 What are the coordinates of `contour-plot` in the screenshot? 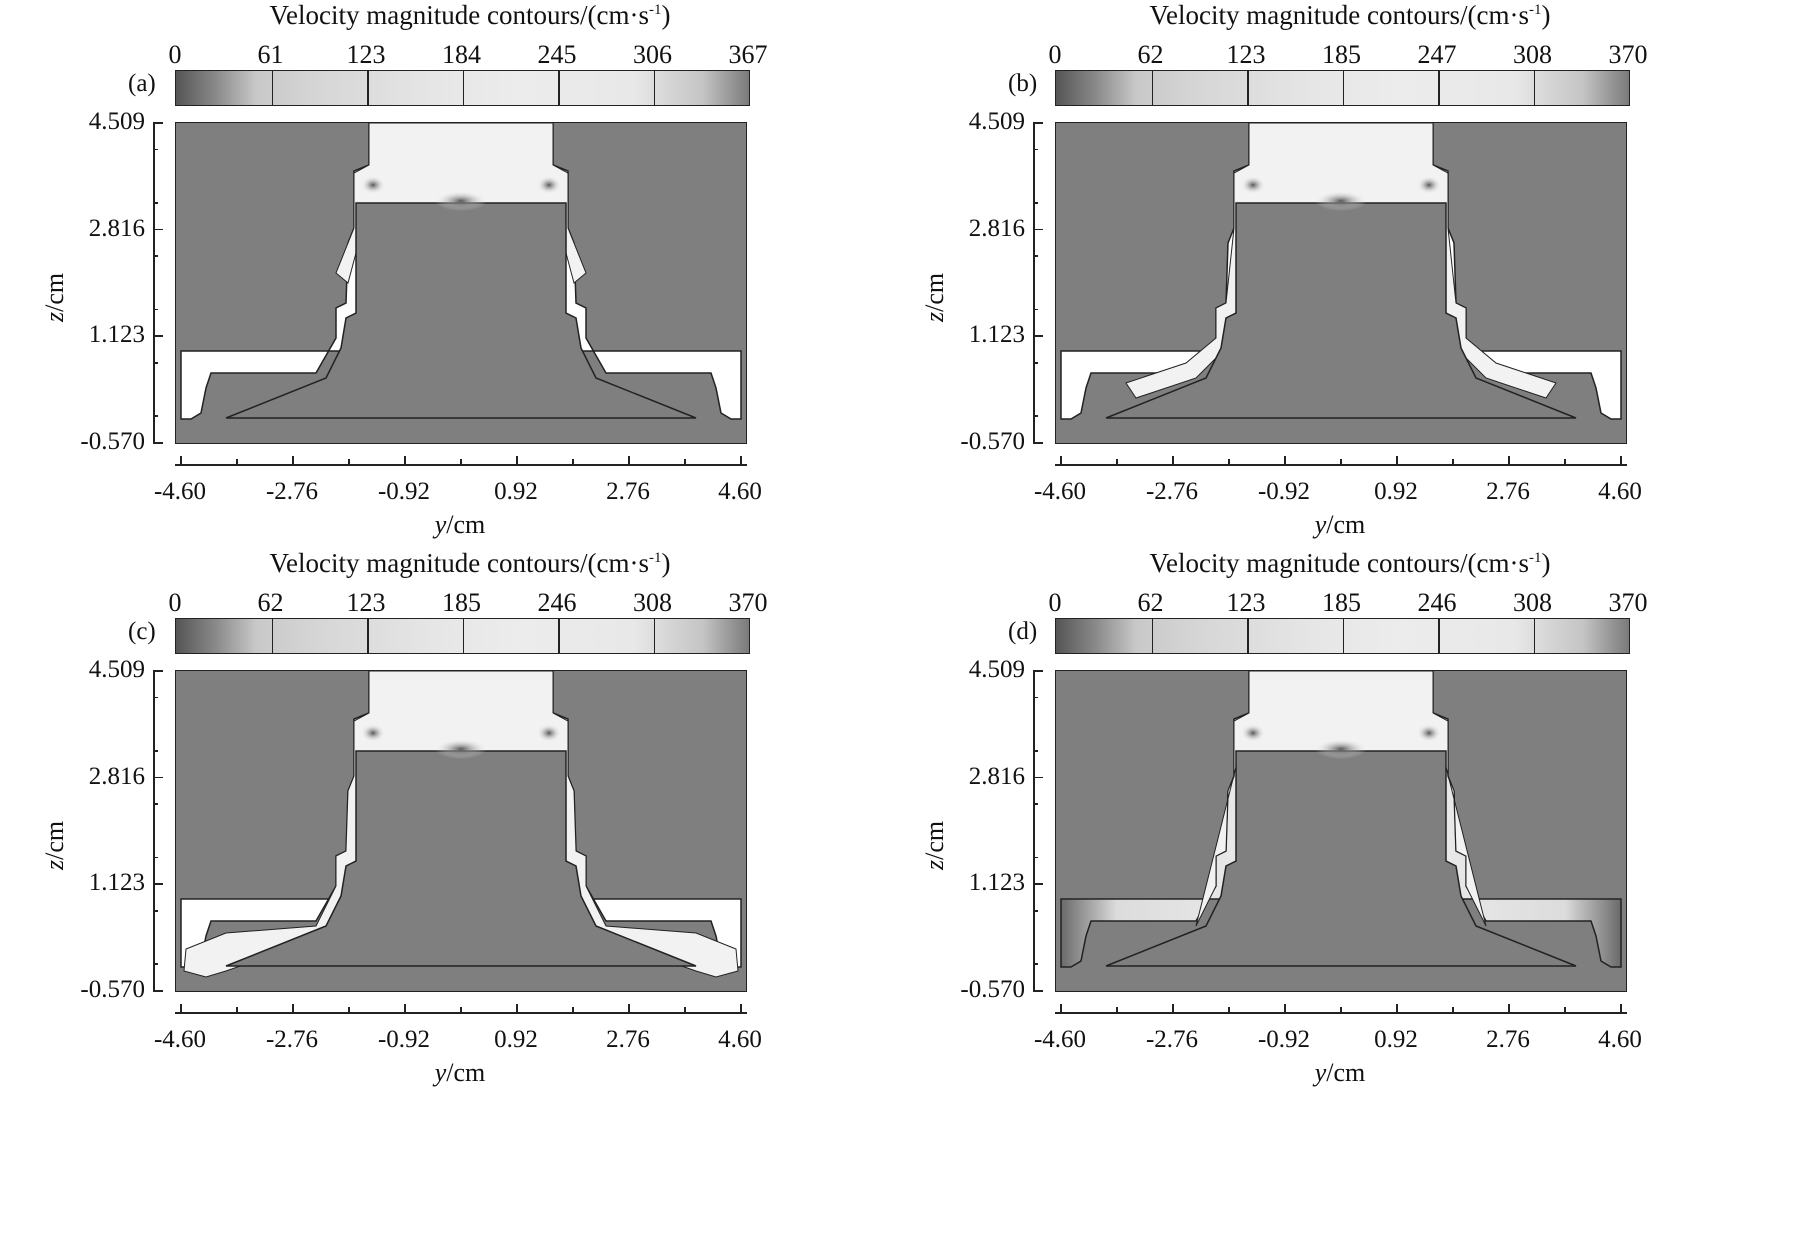 It's located at (1341, 831).